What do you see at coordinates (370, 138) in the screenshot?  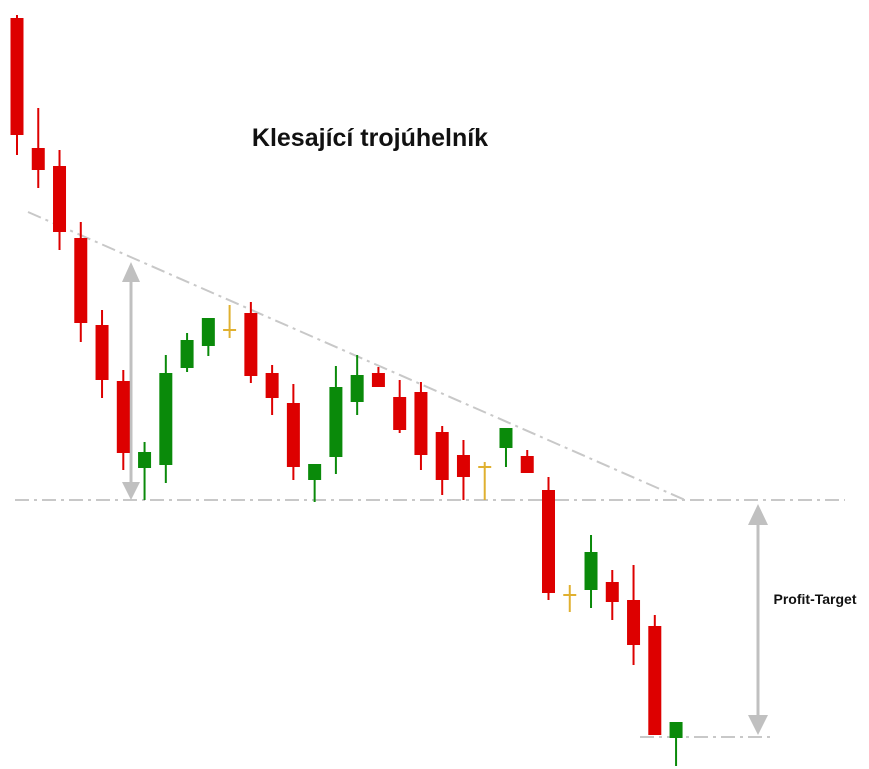 I see `chart-title: Klesající trojúhelník` at bounding box center [370, 138].